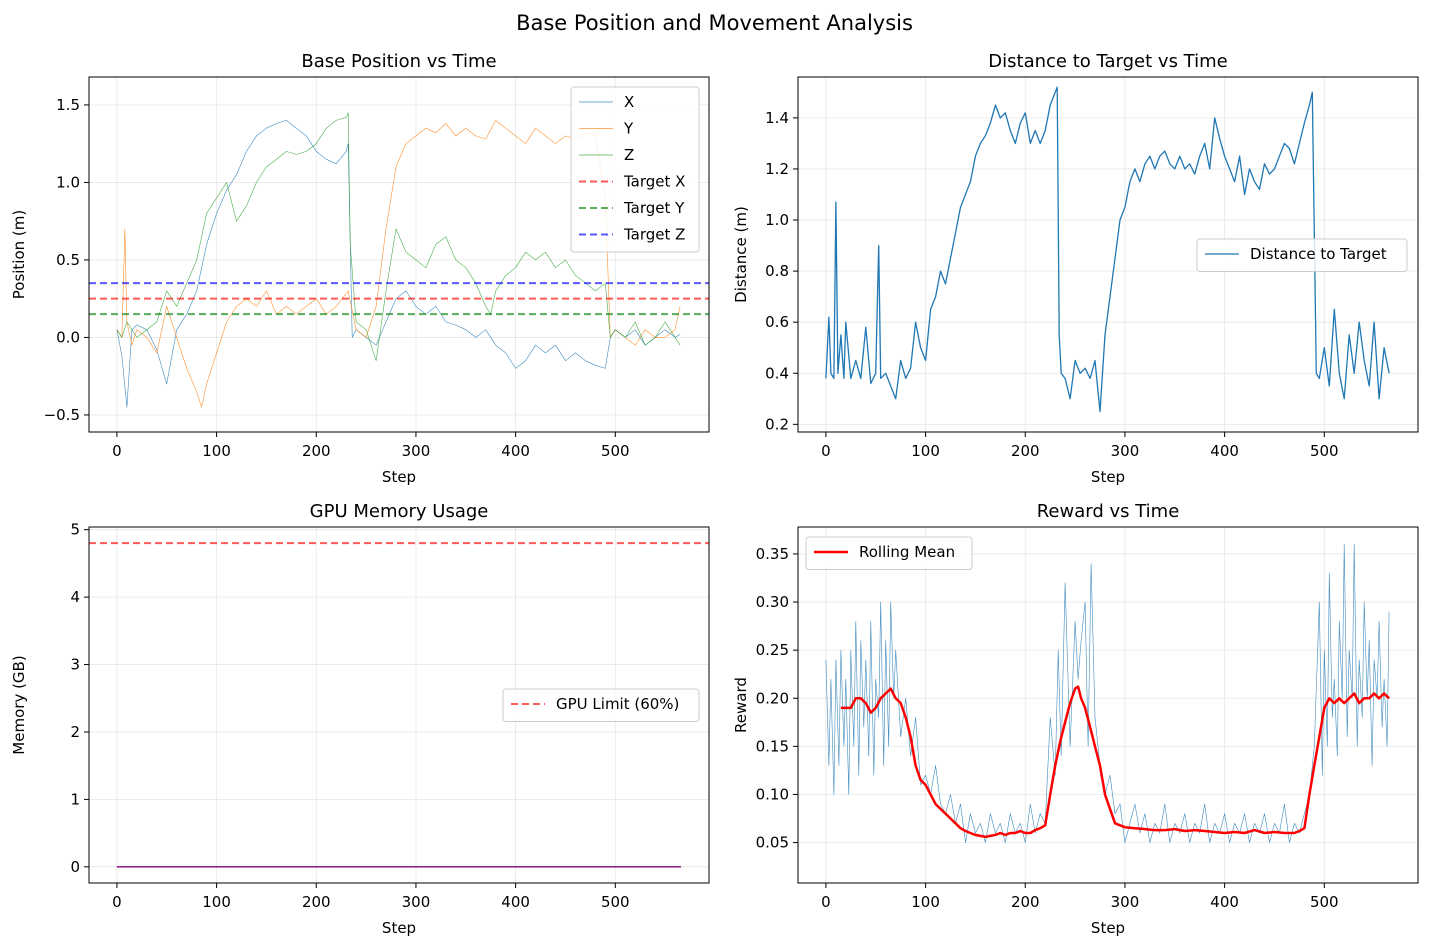 This screenshot has height=949, width=1429. I want to click on chart-title: Distance to Target vs Time, so click(1107, 61).